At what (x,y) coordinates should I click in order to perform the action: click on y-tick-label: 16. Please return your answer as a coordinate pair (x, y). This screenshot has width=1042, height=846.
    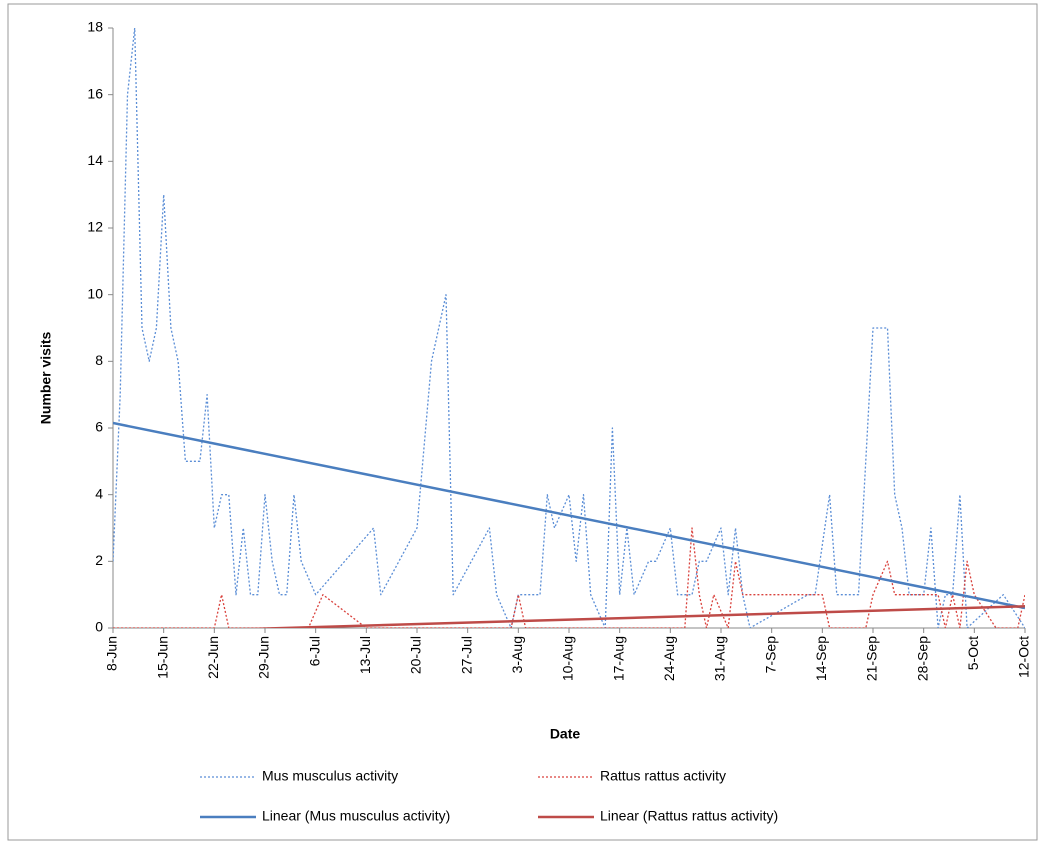
    Looking at the image, I should click on (95, 93).